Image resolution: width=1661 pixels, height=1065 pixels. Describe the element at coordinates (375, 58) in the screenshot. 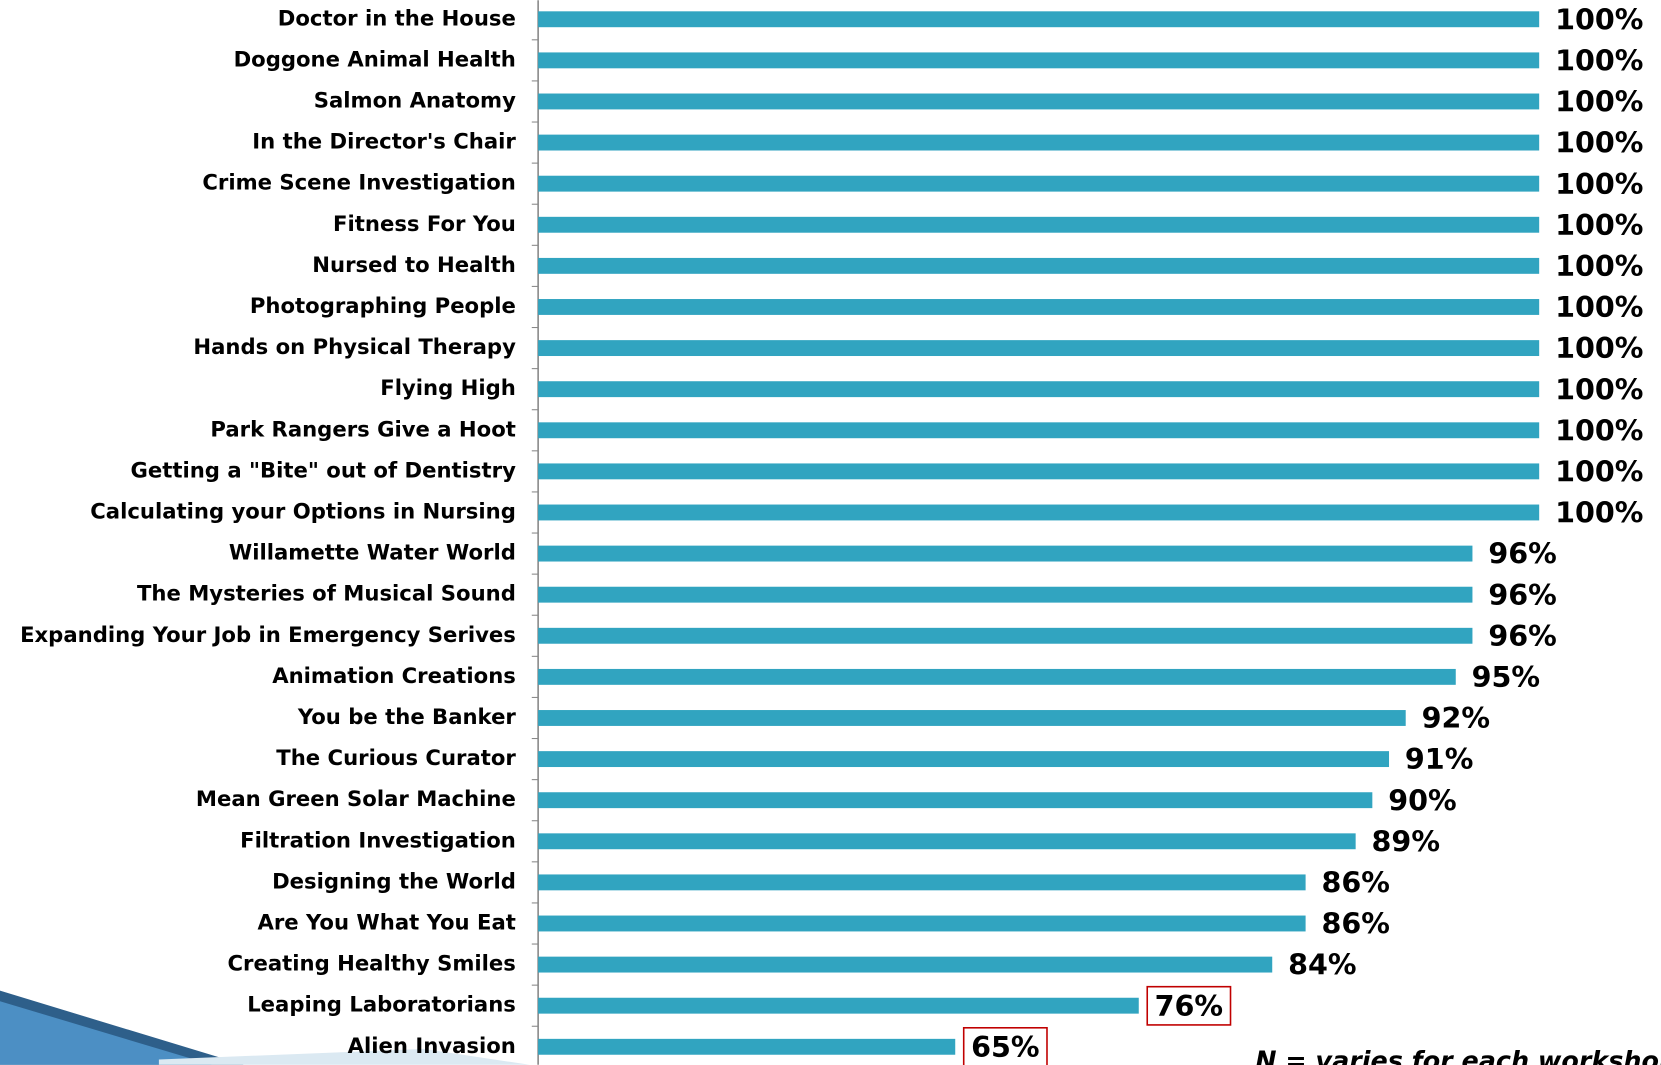

I see `category-label: Doggone Animal Health` at that location.